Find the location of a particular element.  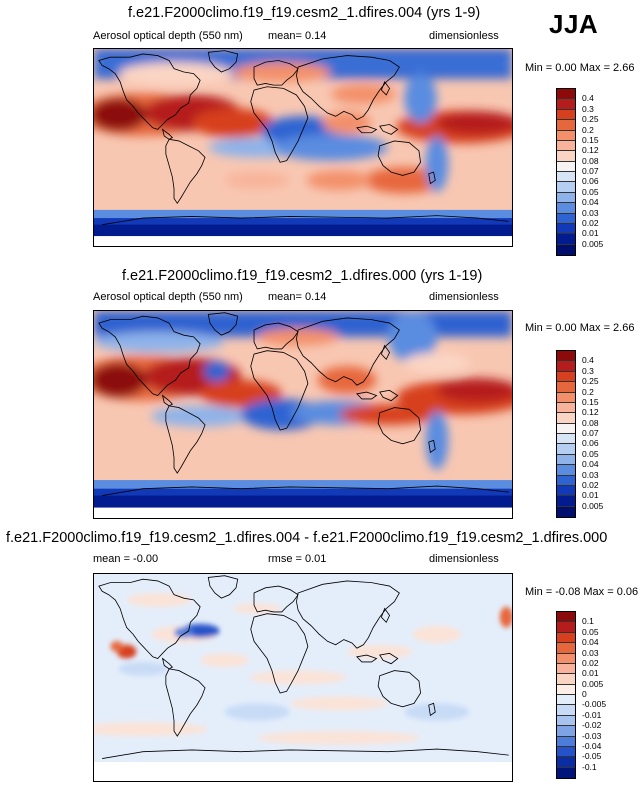

panel-3-colorbar is located at coordinates (566, 695).